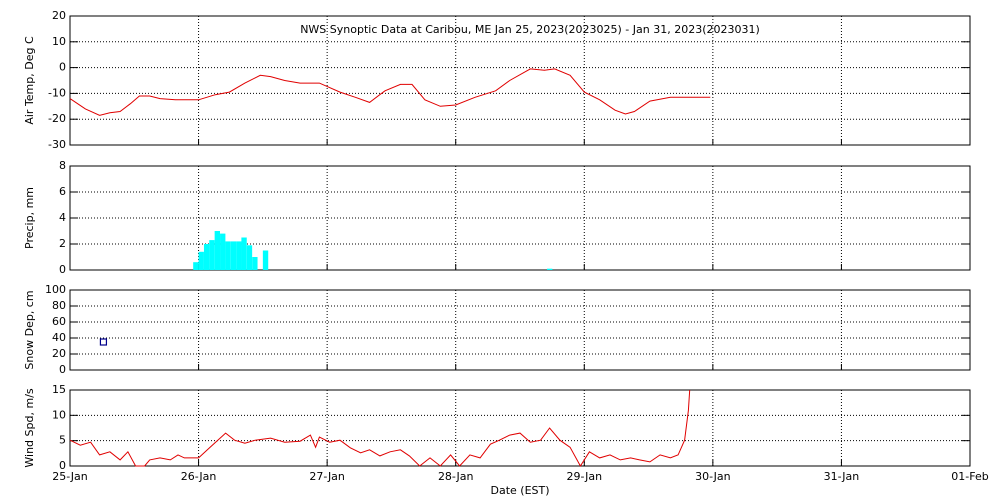  What do you see at coordinates (842, 476) in the screenshot?
I see `x-tick-label: 31-Jan` at bounding box center [842, 476].